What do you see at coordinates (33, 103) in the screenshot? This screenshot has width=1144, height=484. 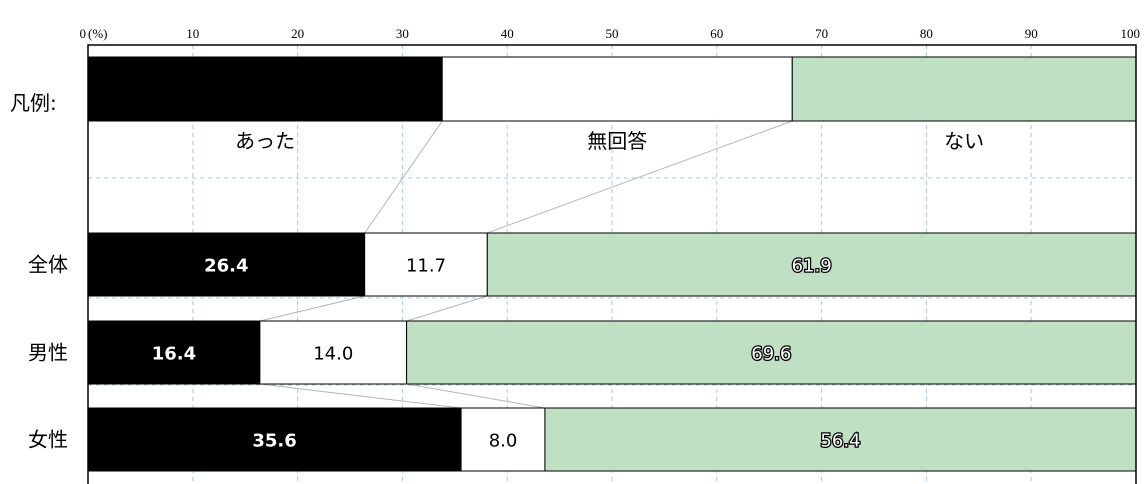 I see `legend-prefix: 凡例:` at bounding box center [33, 103].